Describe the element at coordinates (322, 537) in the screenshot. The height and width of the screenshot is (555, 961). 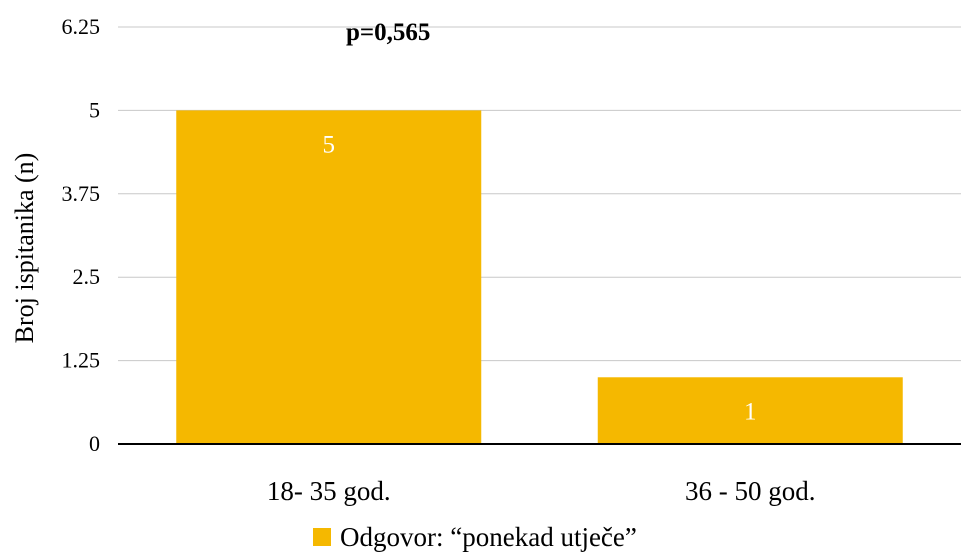
I see `legend-swatch` at that location.